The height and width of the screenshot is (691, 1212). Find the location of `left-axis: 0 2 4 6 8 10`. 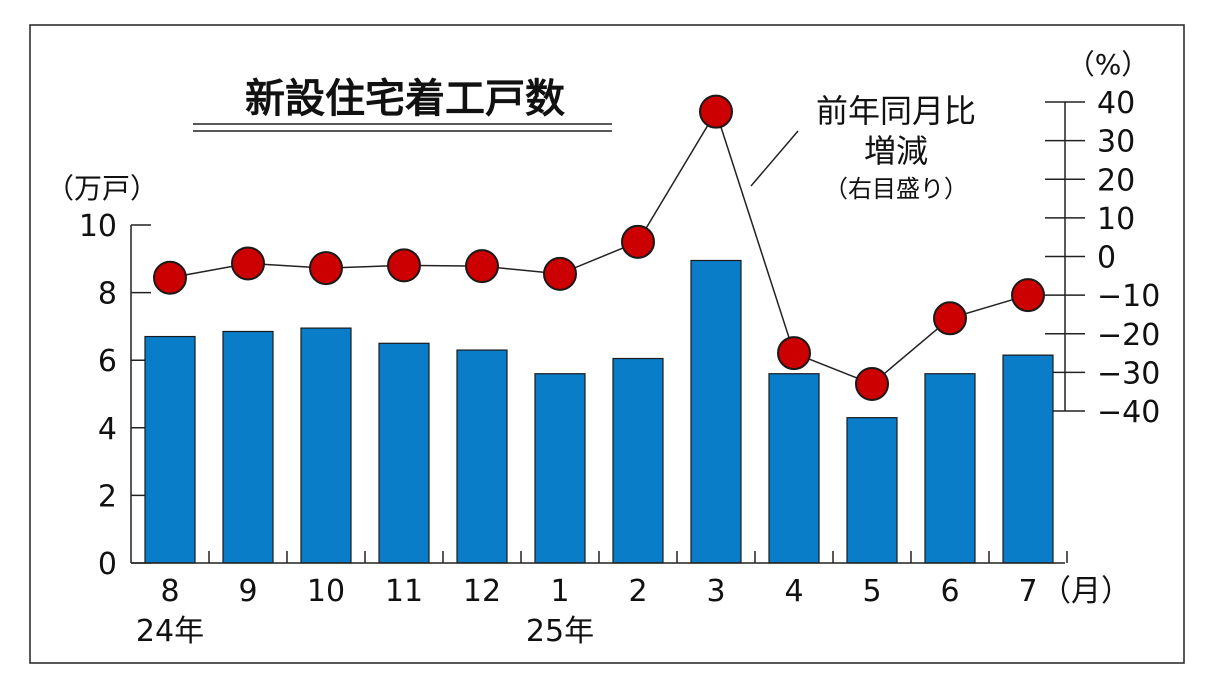

left-axis: 0 2 4 6 8 10 is located at coordinates (115, 395).